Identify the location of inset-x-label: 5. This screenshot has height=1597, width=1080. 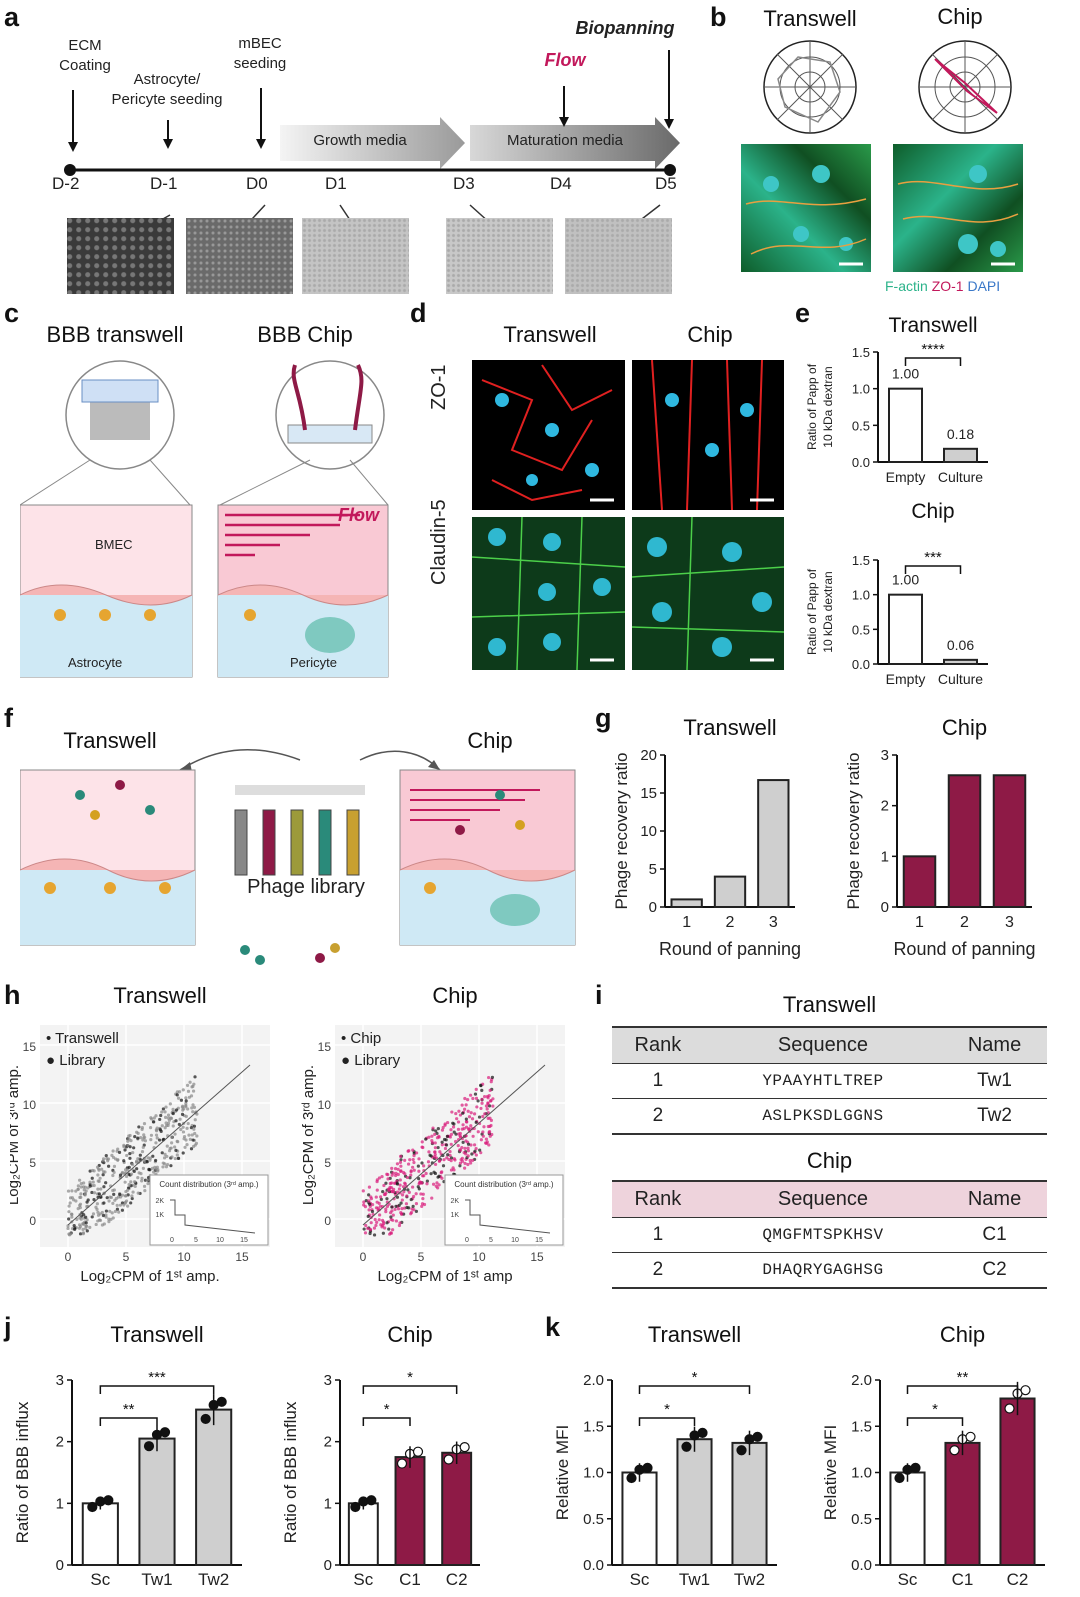
(491, 1240).